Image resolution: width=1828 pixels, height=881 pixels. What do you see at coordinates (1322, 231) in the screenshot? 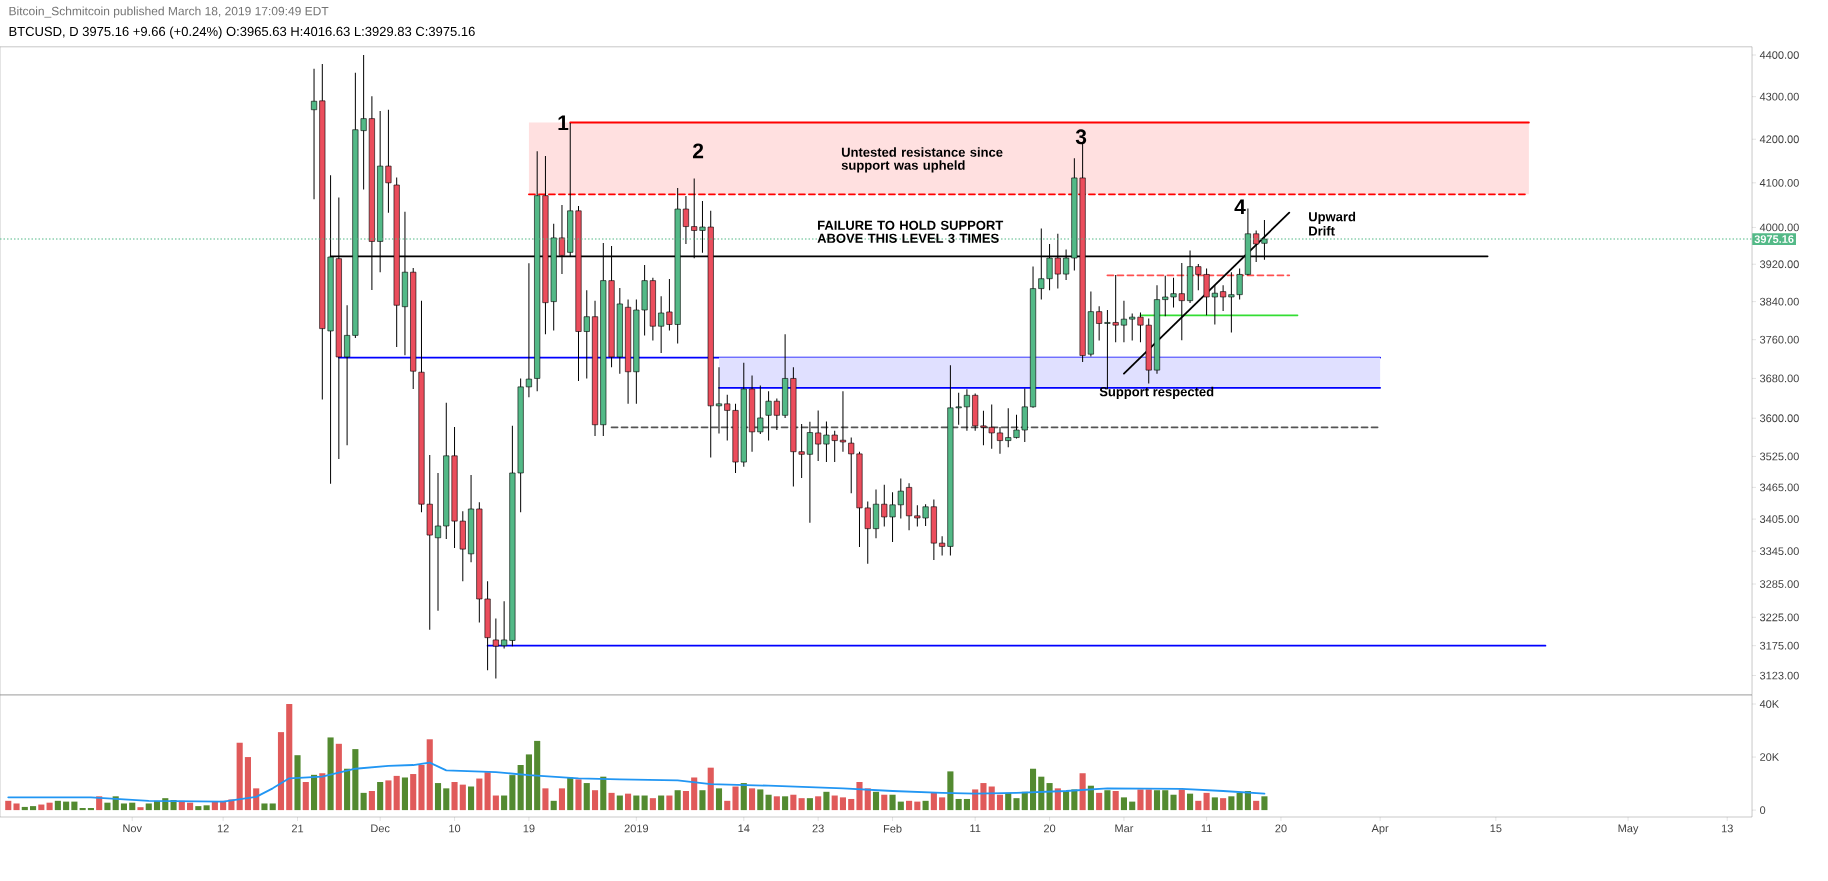
I see `annotation: Drift` at bounding box center [1322, 231].